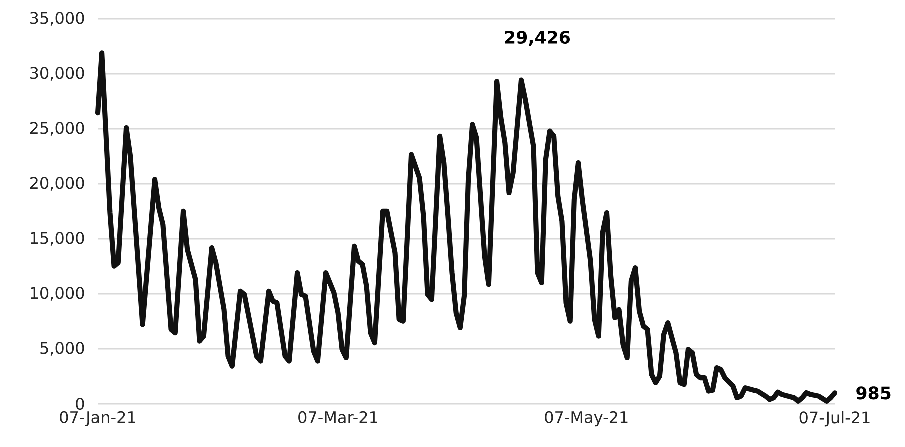  Describe the element at coordinates (835, 419) in the screenshot. I see `x-tick-label: 07-Jul-21` at that location.